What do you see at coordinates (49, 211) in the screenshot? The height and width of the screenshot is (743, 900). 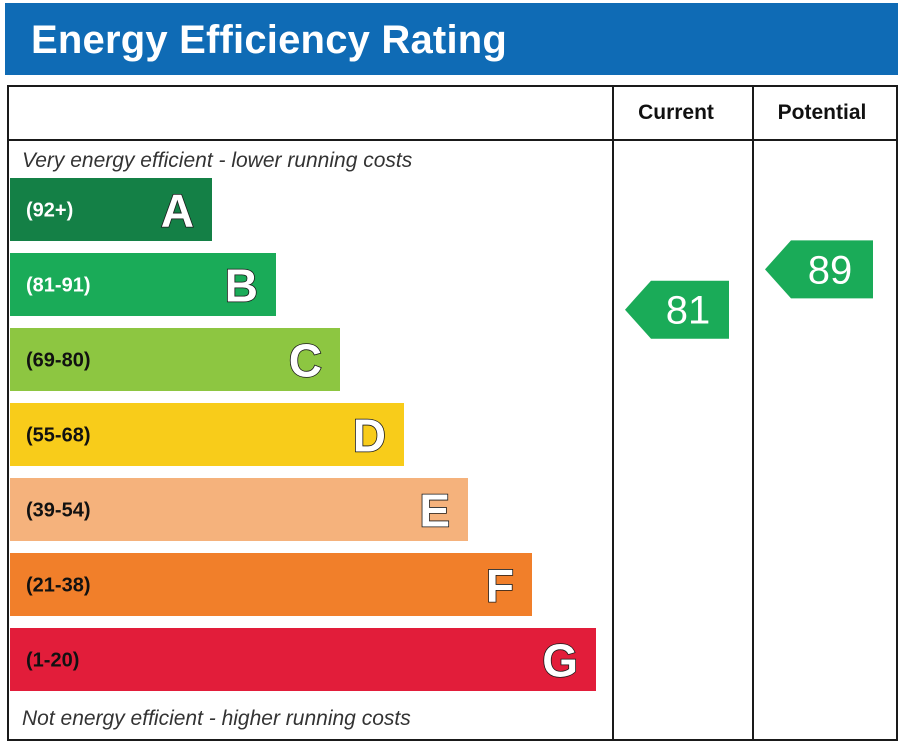 I see `band-a-range: (92+)` at bounding box center [49, 211].